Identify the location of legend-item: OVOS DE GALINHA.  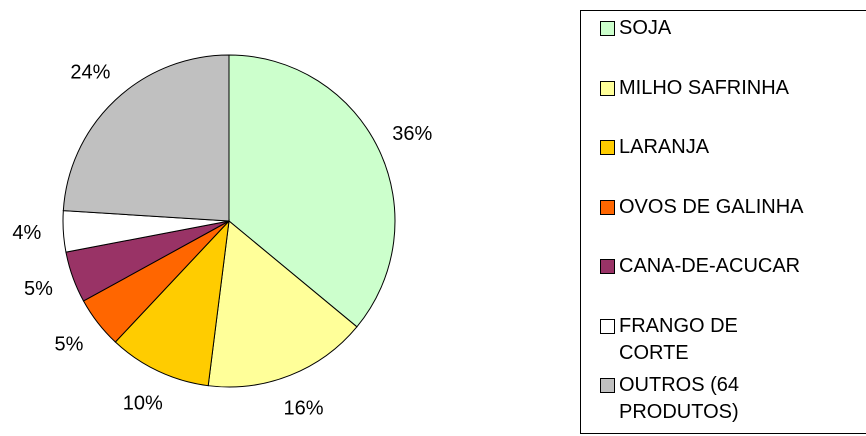
(702, 207).